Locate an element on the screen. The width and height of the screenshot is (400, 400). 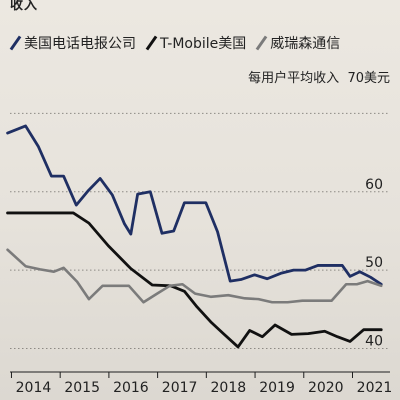
x-tick-label: 2018 is located at coordinates (229, 388).